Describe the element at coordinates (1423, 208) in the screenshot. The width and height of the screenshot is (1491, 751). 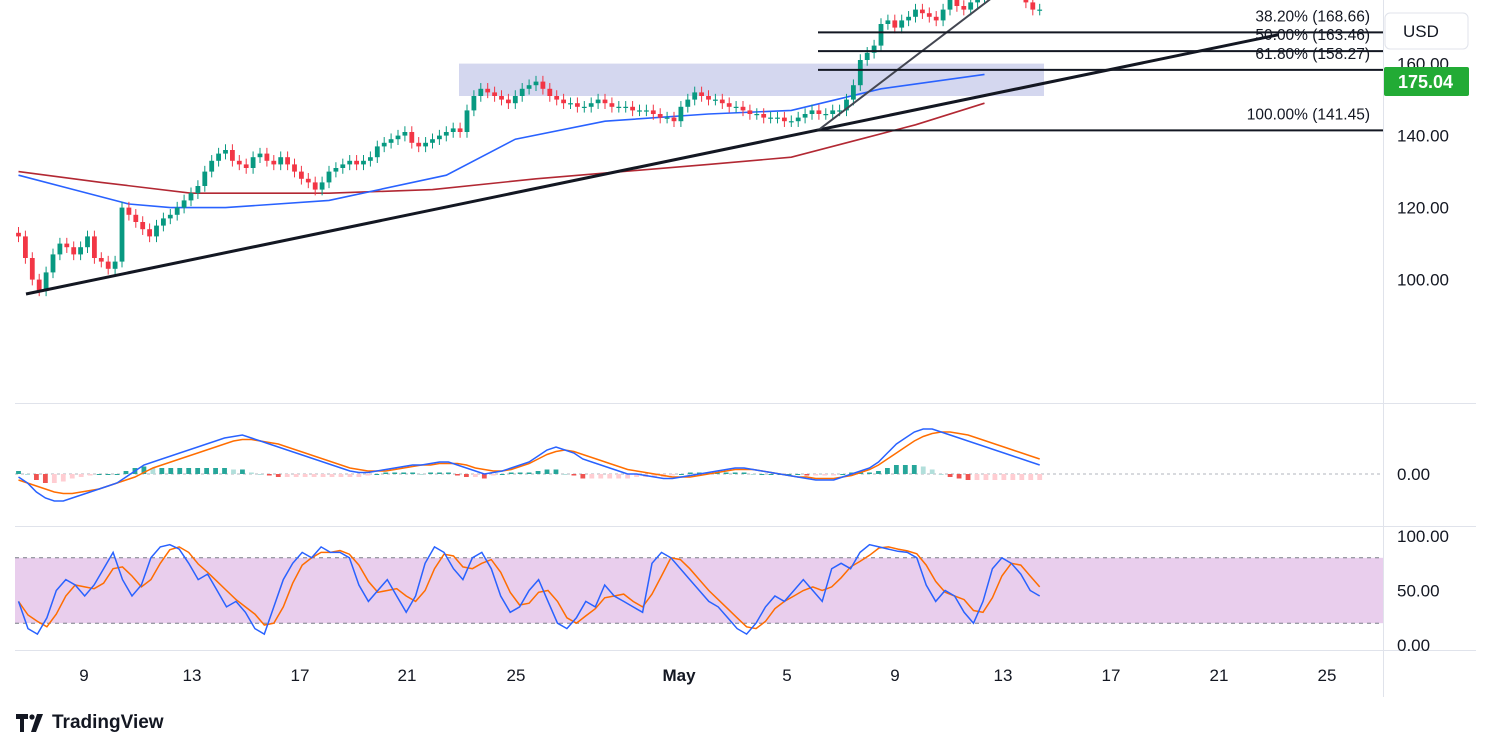
I see `price-axis-tick-label: 120.00` at that location.